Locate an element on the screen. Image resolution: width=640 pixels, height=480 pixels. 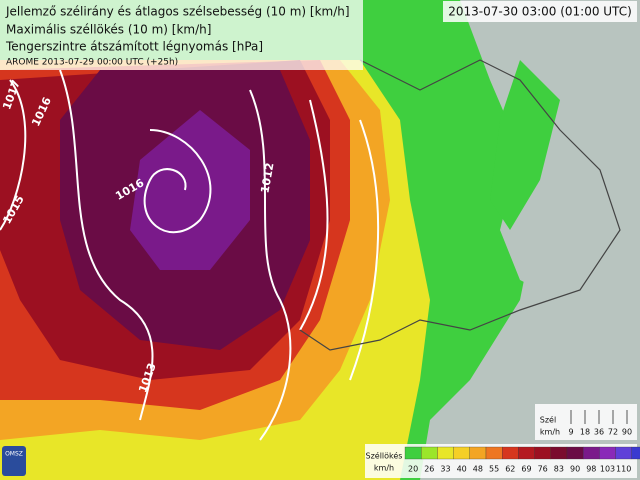
valid-time-panel is located at coordinates (540, 11).